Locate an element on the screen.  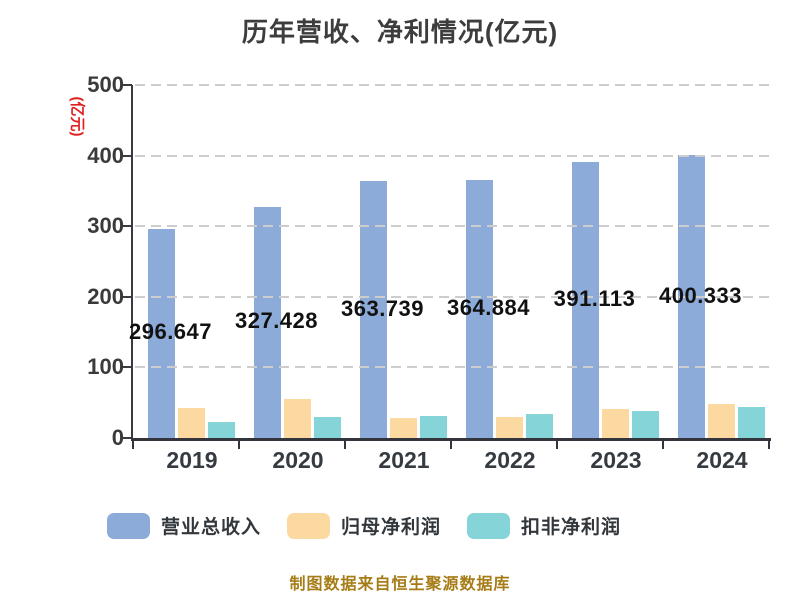
value-label: 296.647 is located at coordinates (170, 332).